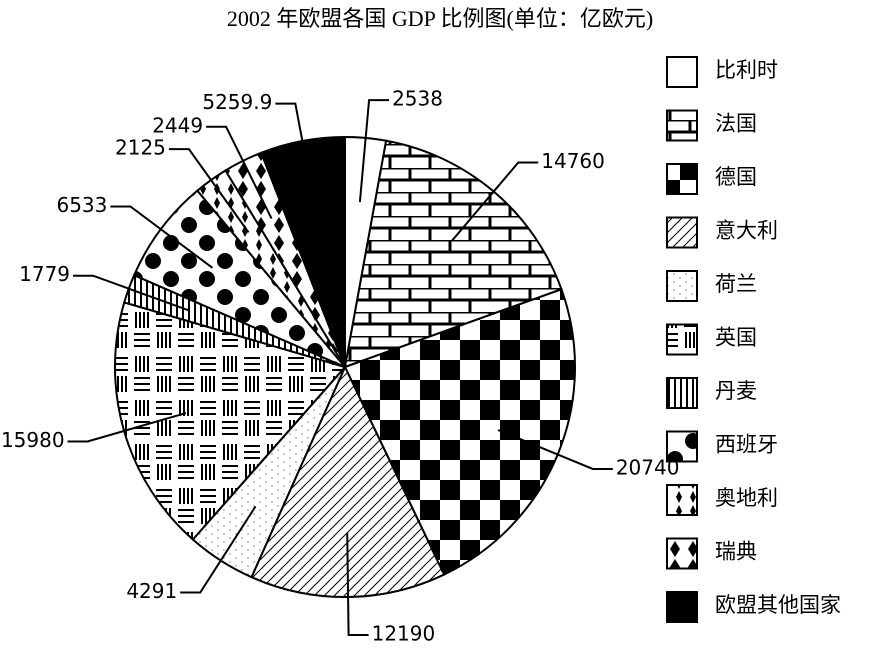 The image size is (896, 657). Describe the element at coordinates (746, 230) in the screenshot. I see `legend-label: 意大利` at that location.